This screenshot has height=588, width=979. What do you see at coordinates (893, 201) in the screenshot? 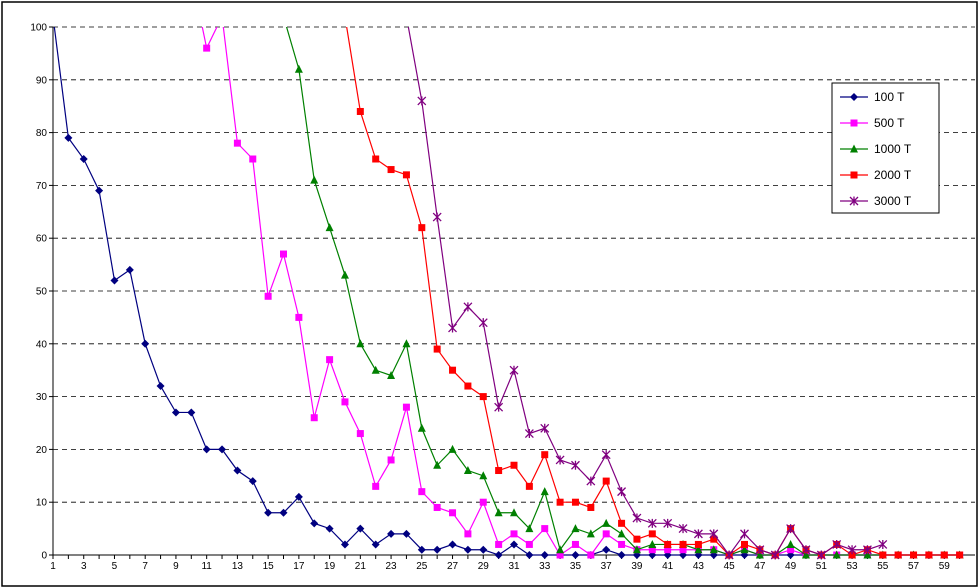
I see `legend-label: 3000 T` at bounding box center [893, 201].